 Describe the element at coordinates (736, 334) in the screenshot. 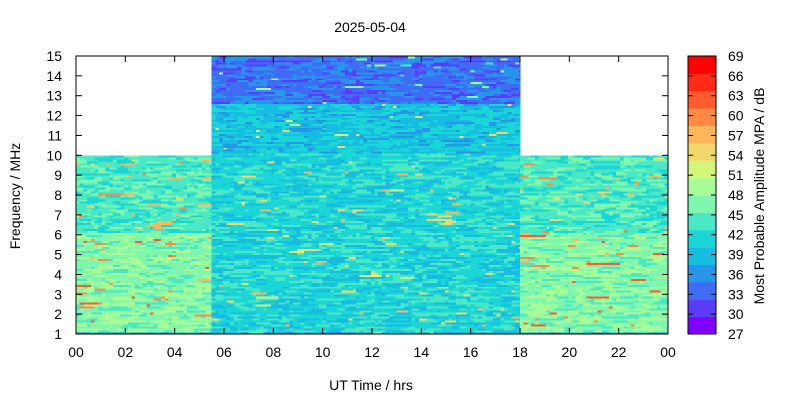

I see `colorbar-tick-label: 27` at that location.